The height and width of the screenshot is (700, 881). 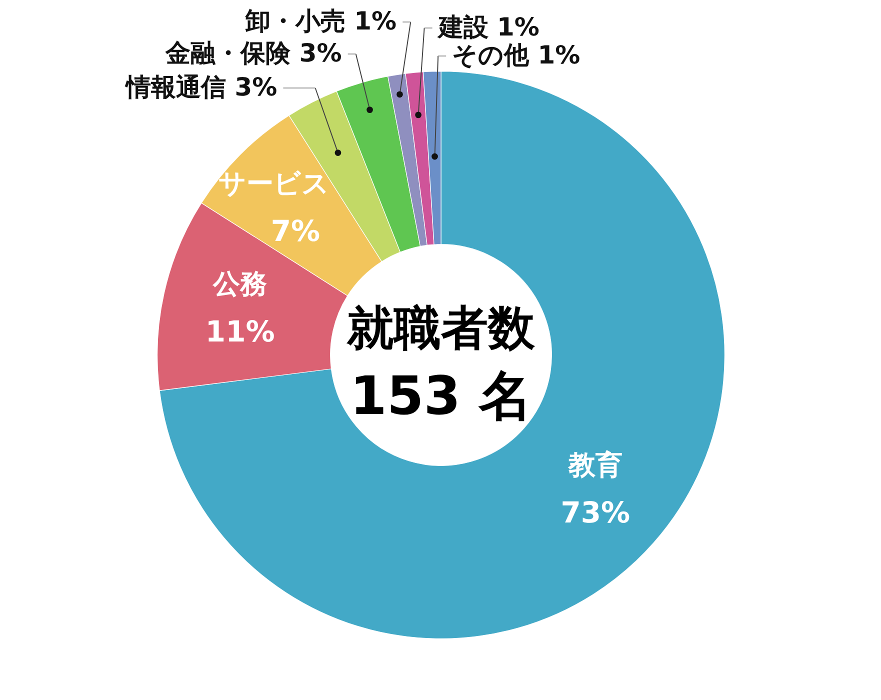 I want to click on slice-label: 金融・保険 3%, so click(x=253, y=53).